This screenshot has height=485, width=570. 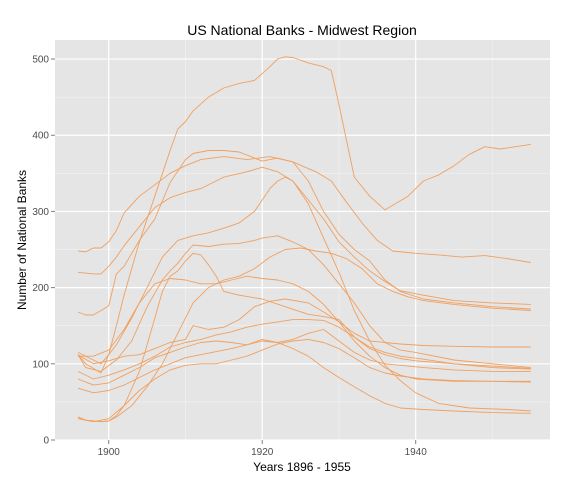 I want to click on x-axis-ticks: 1900 1920 1940, so click(x=263, y=449).